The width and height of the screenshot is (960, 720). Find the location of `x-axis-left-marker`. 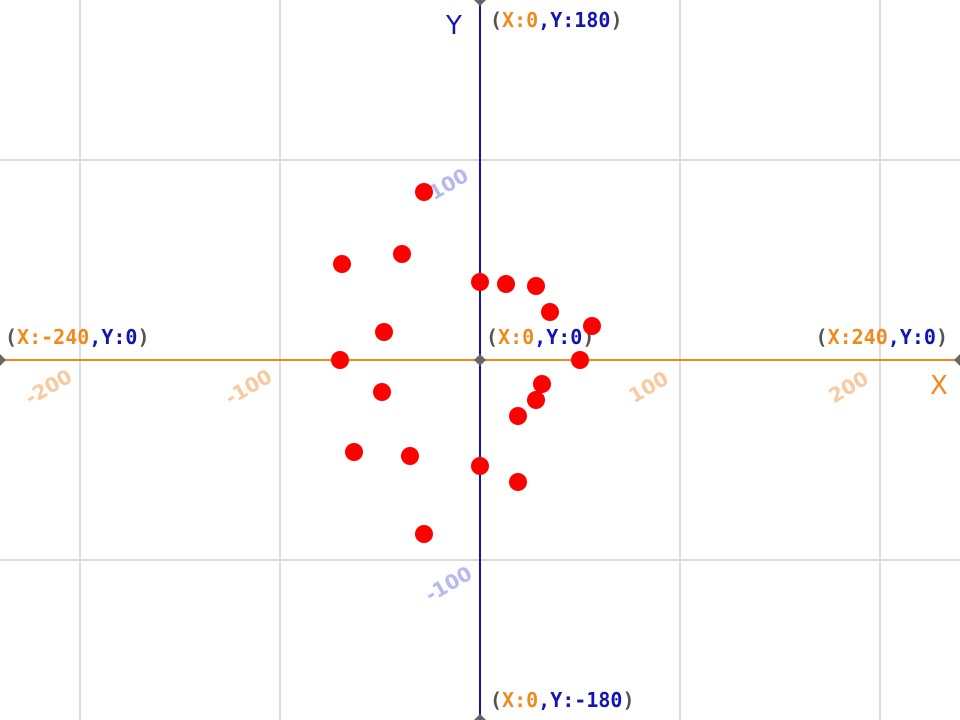

x-axis-left-marker is located at coordinates (3, 360).